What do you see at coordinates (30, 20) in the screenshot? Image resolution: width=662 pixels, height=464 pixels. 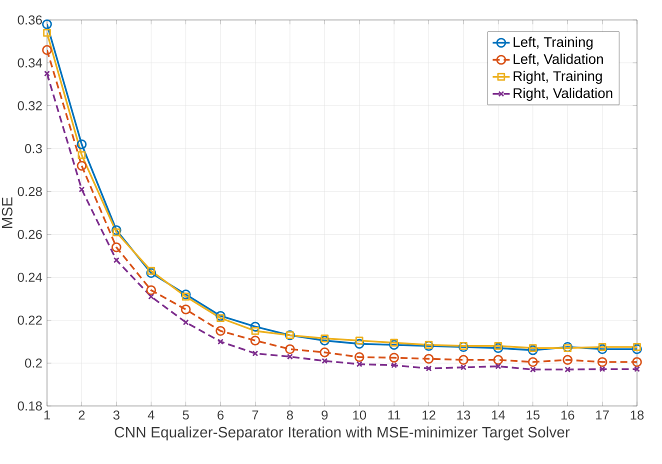 I see `y-tick-label: 0.36` at bounding box center [30, 20].